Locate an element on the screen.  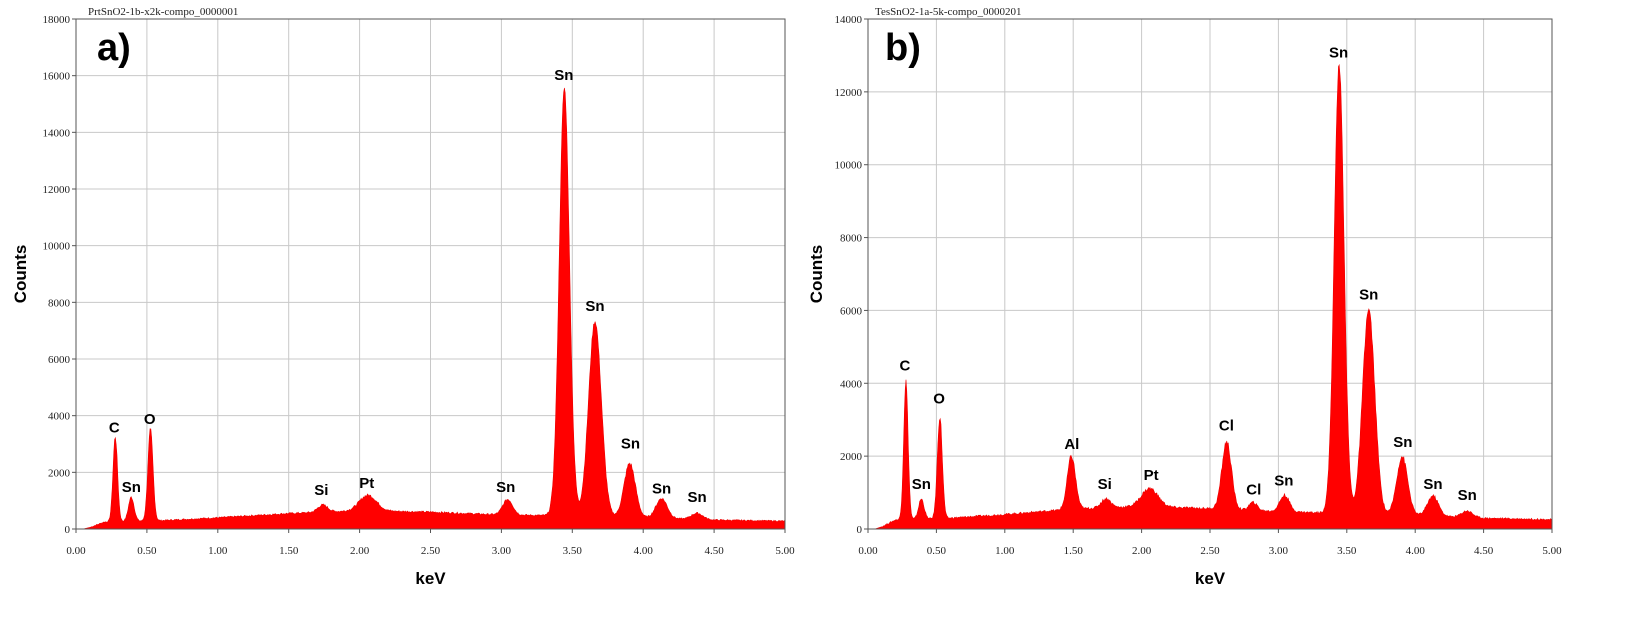
y-tick-label: 16000 is located at coordinates (57, 77).